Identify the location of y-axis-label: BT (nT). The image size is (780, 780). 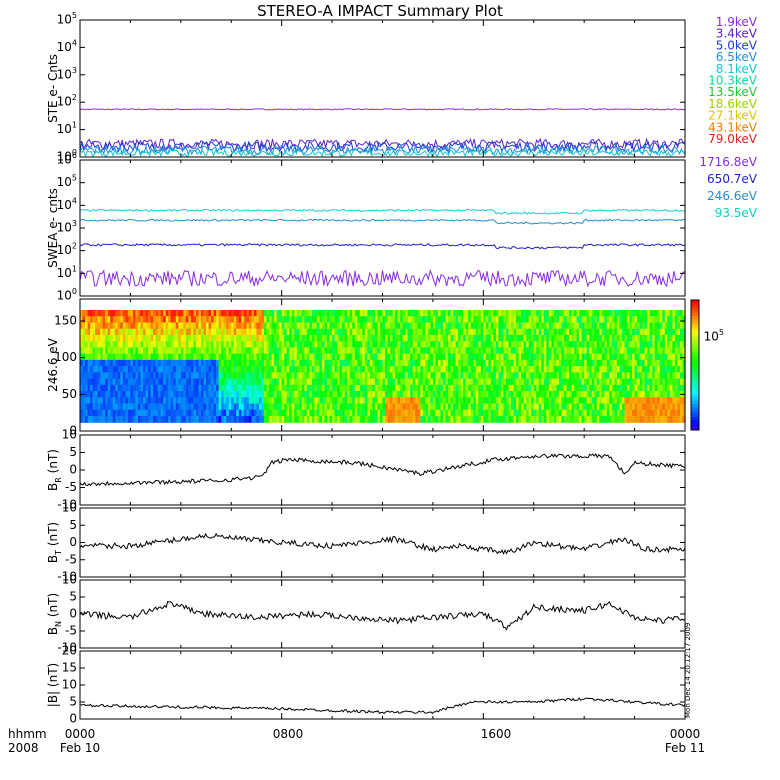
(54, 542).